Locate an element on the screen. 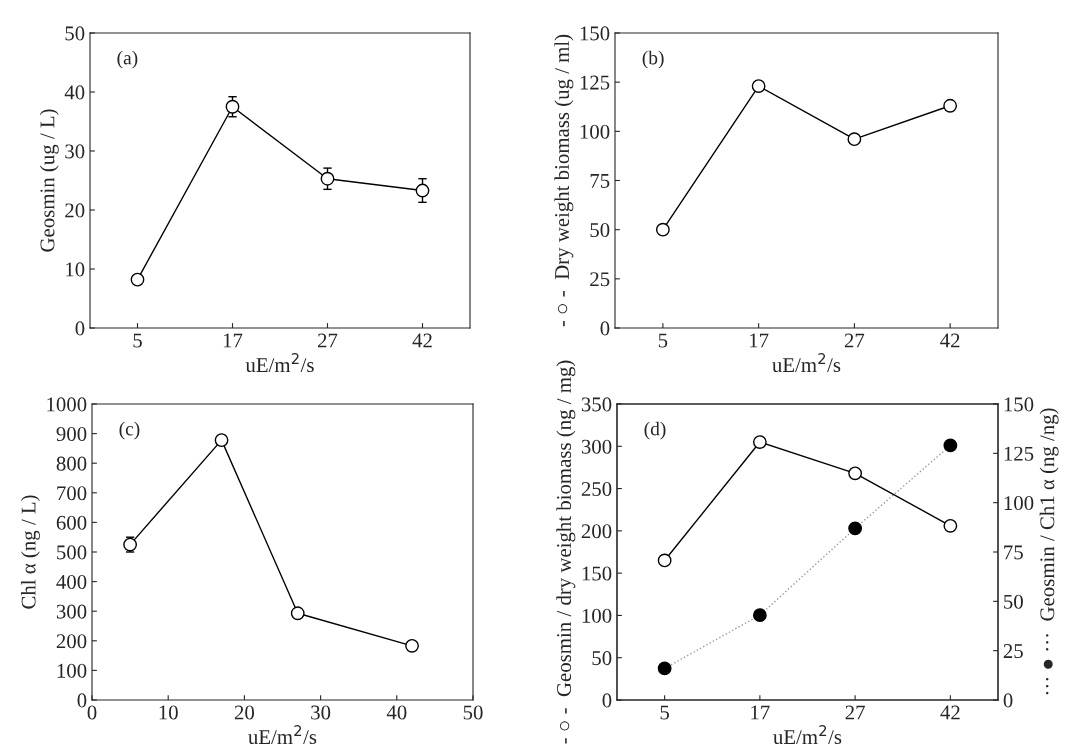 This screenshot has width=1072, height=751. y-axis-title: Chl α (ng / L) is located at coordinates (30, 552).